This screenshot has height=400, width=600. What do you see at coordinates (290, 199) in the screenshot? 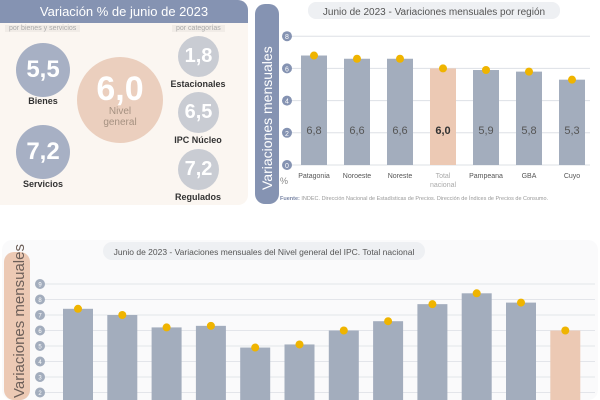
I see `source-bold: Fuente:` at bounding box center [290, 199].